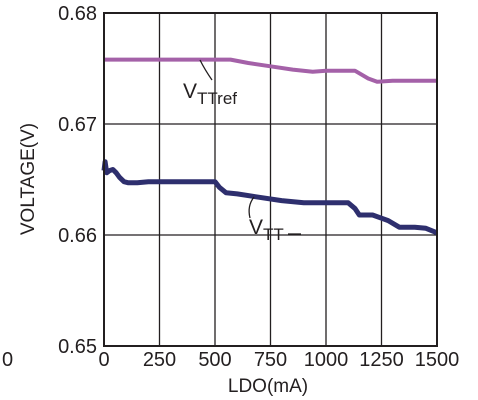 This screenshot has height=400, width=478. What do you see at coordinates (437, 360) in the screenshot?
I see `x-tick-label: 1500` at bounding box center [437, 360].